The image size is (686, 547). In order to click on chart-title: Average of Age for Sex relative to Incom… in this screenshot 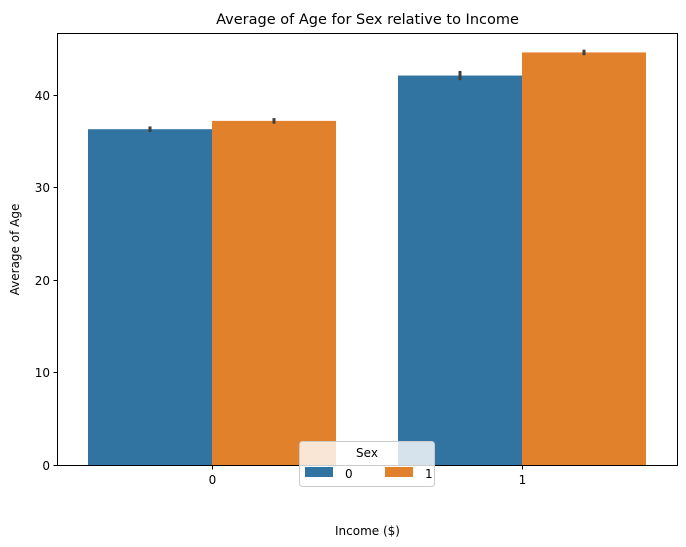, I will do `click(367, 20)`.